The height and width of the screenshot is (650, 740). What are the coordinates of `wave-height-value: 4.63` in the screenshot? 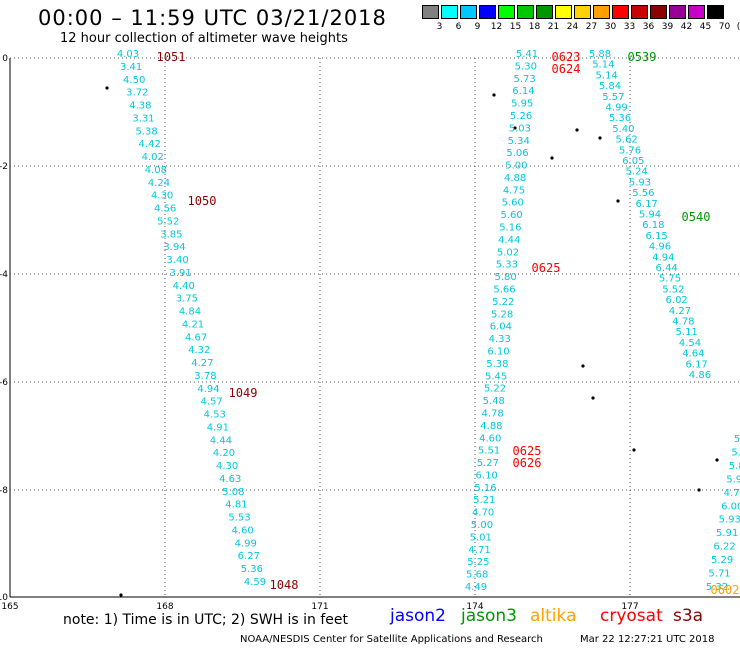 It's located at (230, 479).